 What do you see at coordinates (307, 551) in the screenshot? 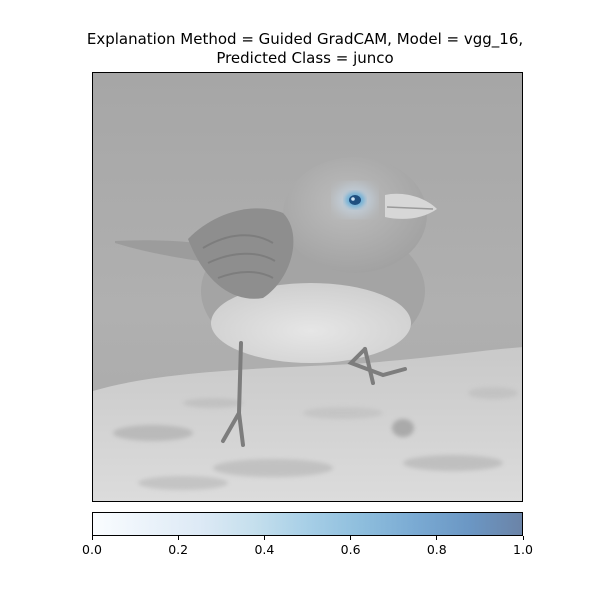
I see `colorbar-axis: 0.0 0.2 0.4 0.6 0.8 1.0` at bounding box center [307, 551].